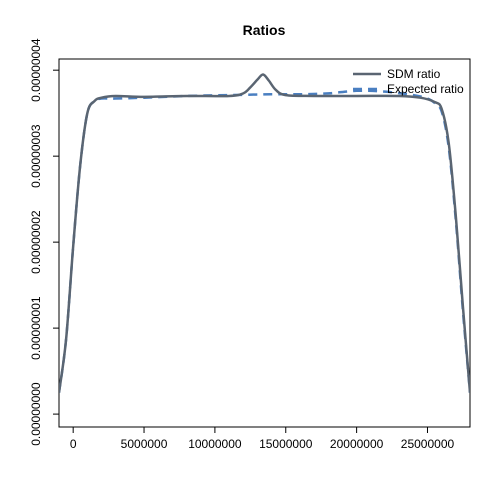  Describe the element at coordinates (357, 444) in the screenshot. I see `x-tick-label: 20000000` at that location.